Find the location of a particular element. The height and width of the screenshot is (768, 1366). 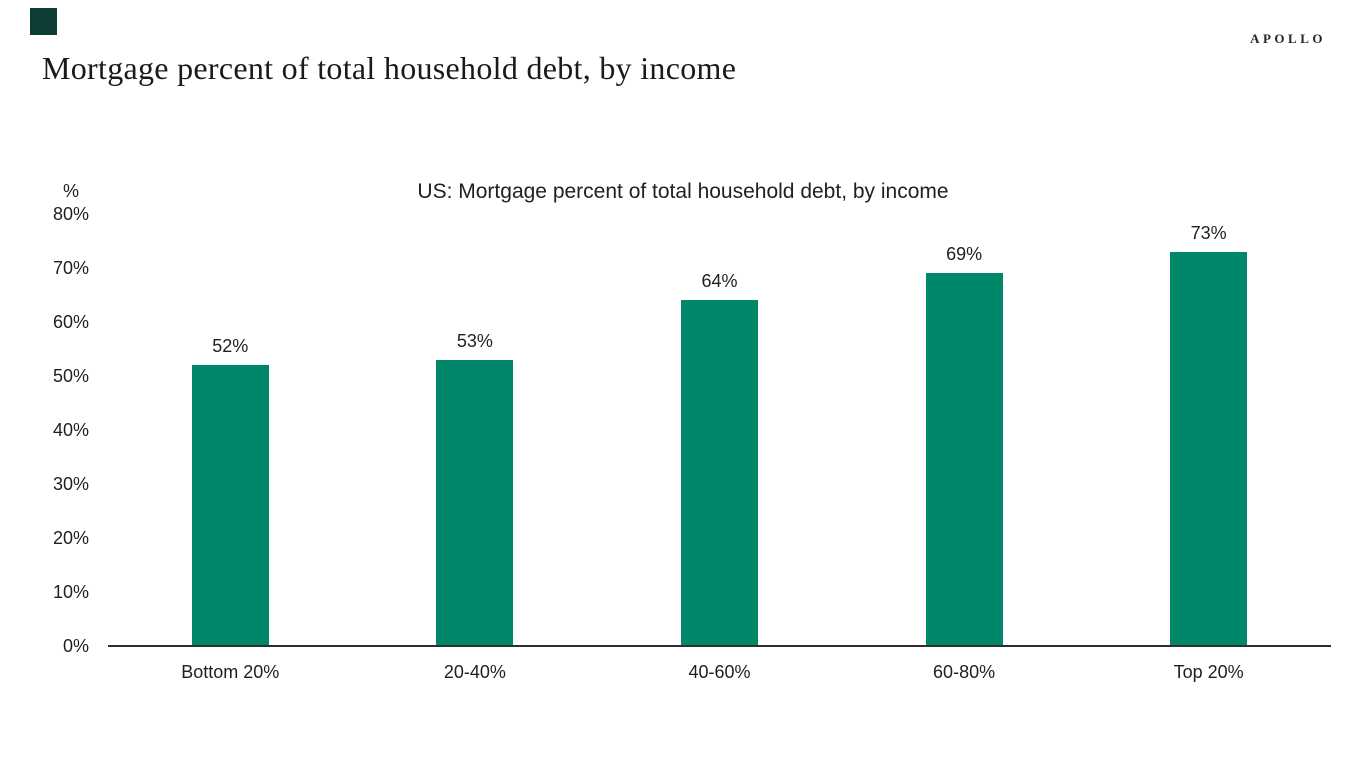

x-axis-labels: Bottom 20% 20-40% 40-60% 60-80% Top 20% is located at coordinates (719, 672).